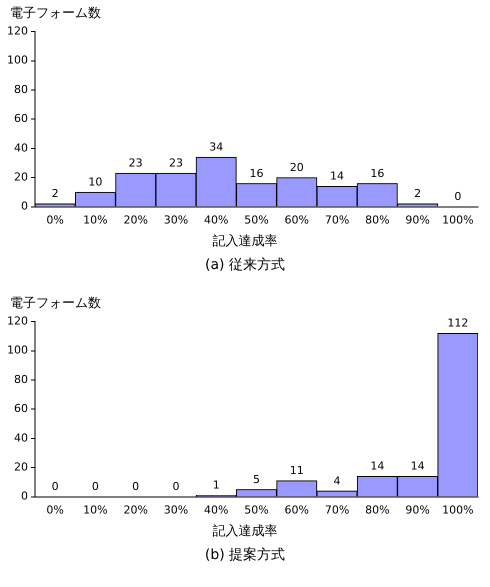  I want to click on data-label: 11, so click(297, 471).